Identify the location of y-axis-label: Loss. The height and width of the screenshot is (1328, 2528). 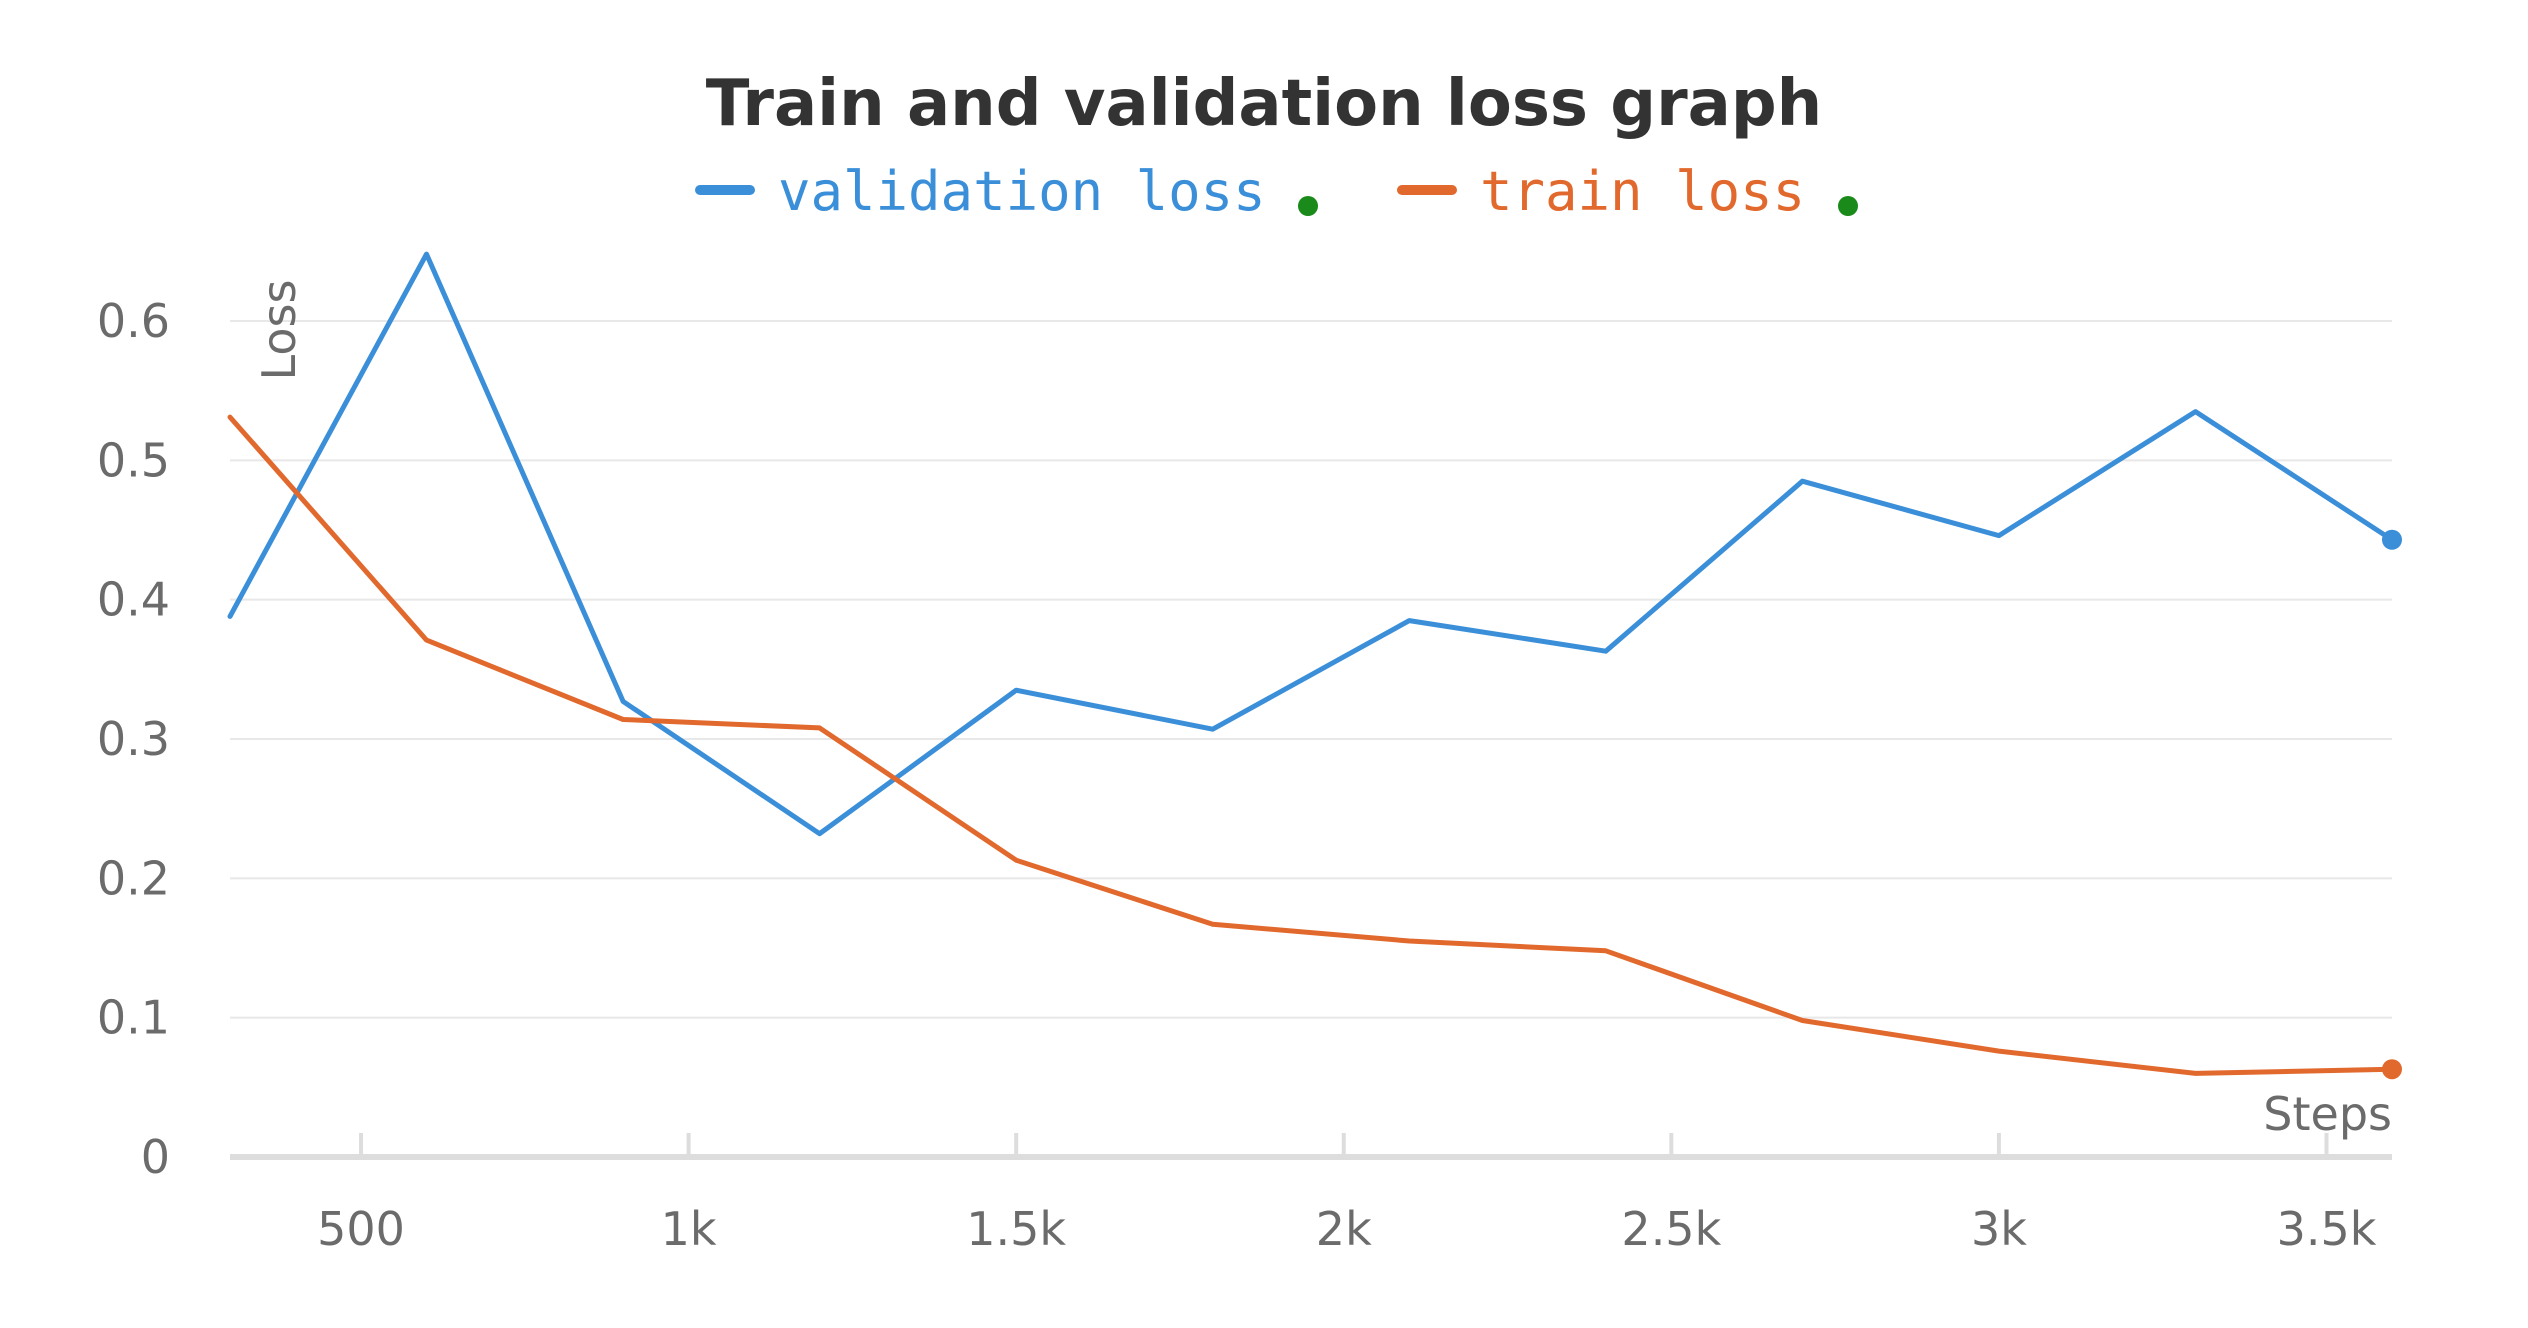
(279, 330).